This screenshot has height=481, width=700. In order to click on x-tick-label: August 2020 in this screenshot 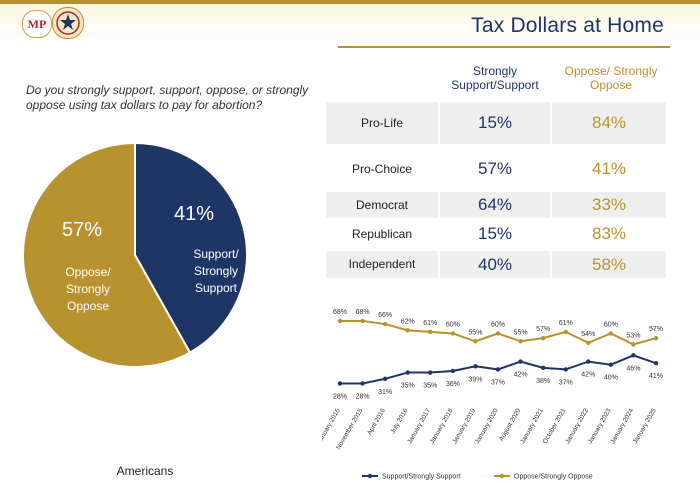, I will do `click(510, 424)`.